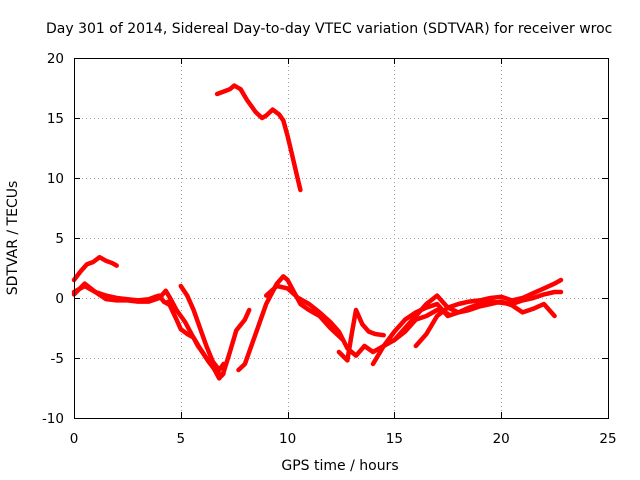 This screenshot has height=480, width=640. Describe the element at coordinates (607, 439) in the screenshot. I see `x-tick-label: 25` at that location.